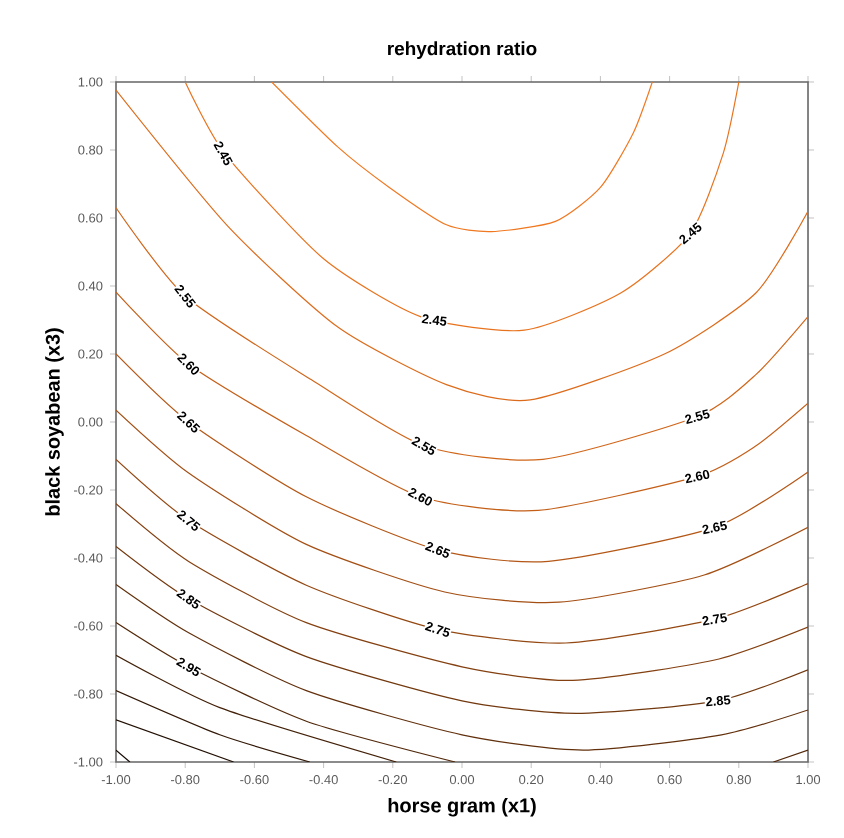 The height and width of the screenshot is (838, 844). What do you see at coordinates (54, 422) in the screenshot?
I see `y-axis-title: black soyabean (x3)` at bounding box center [54, 422].